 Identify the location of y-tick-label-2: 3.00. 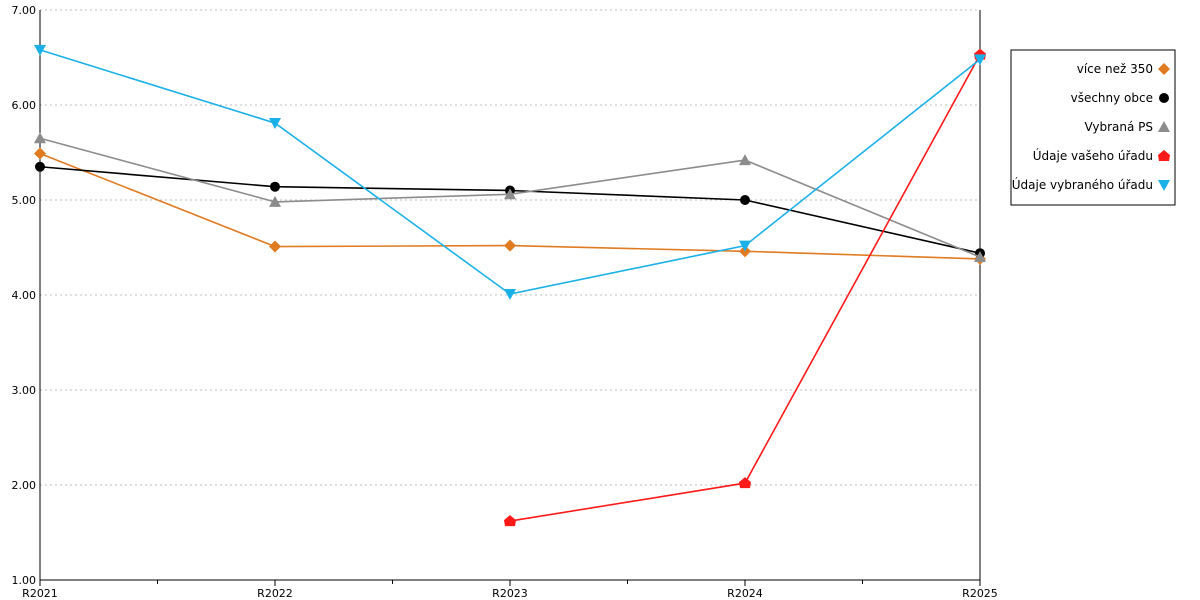
(24, 390).